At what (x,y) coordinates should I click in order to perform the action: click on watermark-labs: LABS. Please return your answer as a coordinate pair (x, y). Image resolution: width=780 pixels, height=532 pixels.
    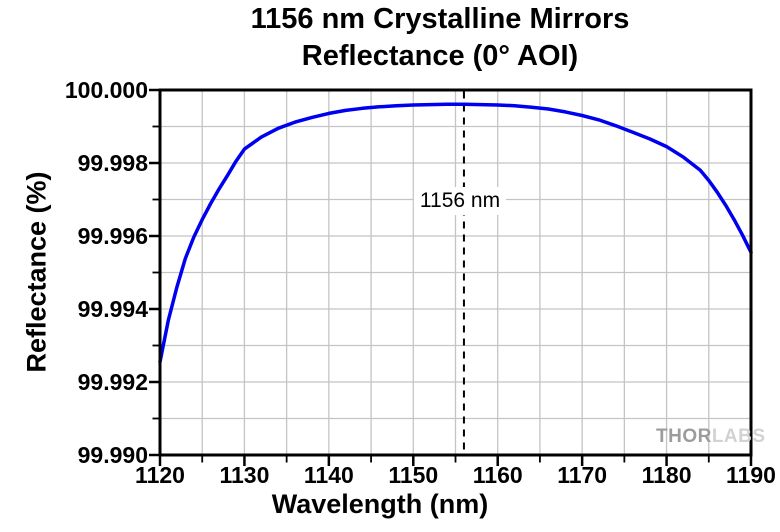
    Looking at the image, I should click on (738, 436).